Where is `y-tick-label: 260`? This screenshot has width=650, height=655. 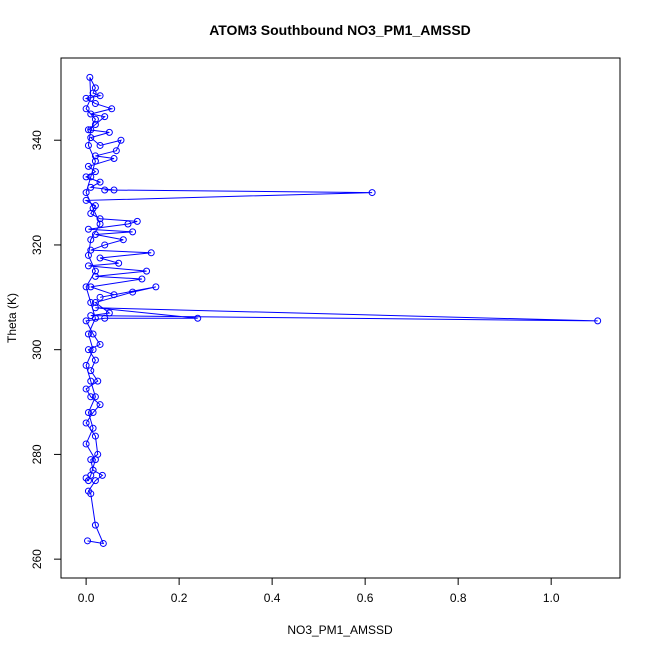
y-tick-label: 260 is located at coordinates (37, 559).